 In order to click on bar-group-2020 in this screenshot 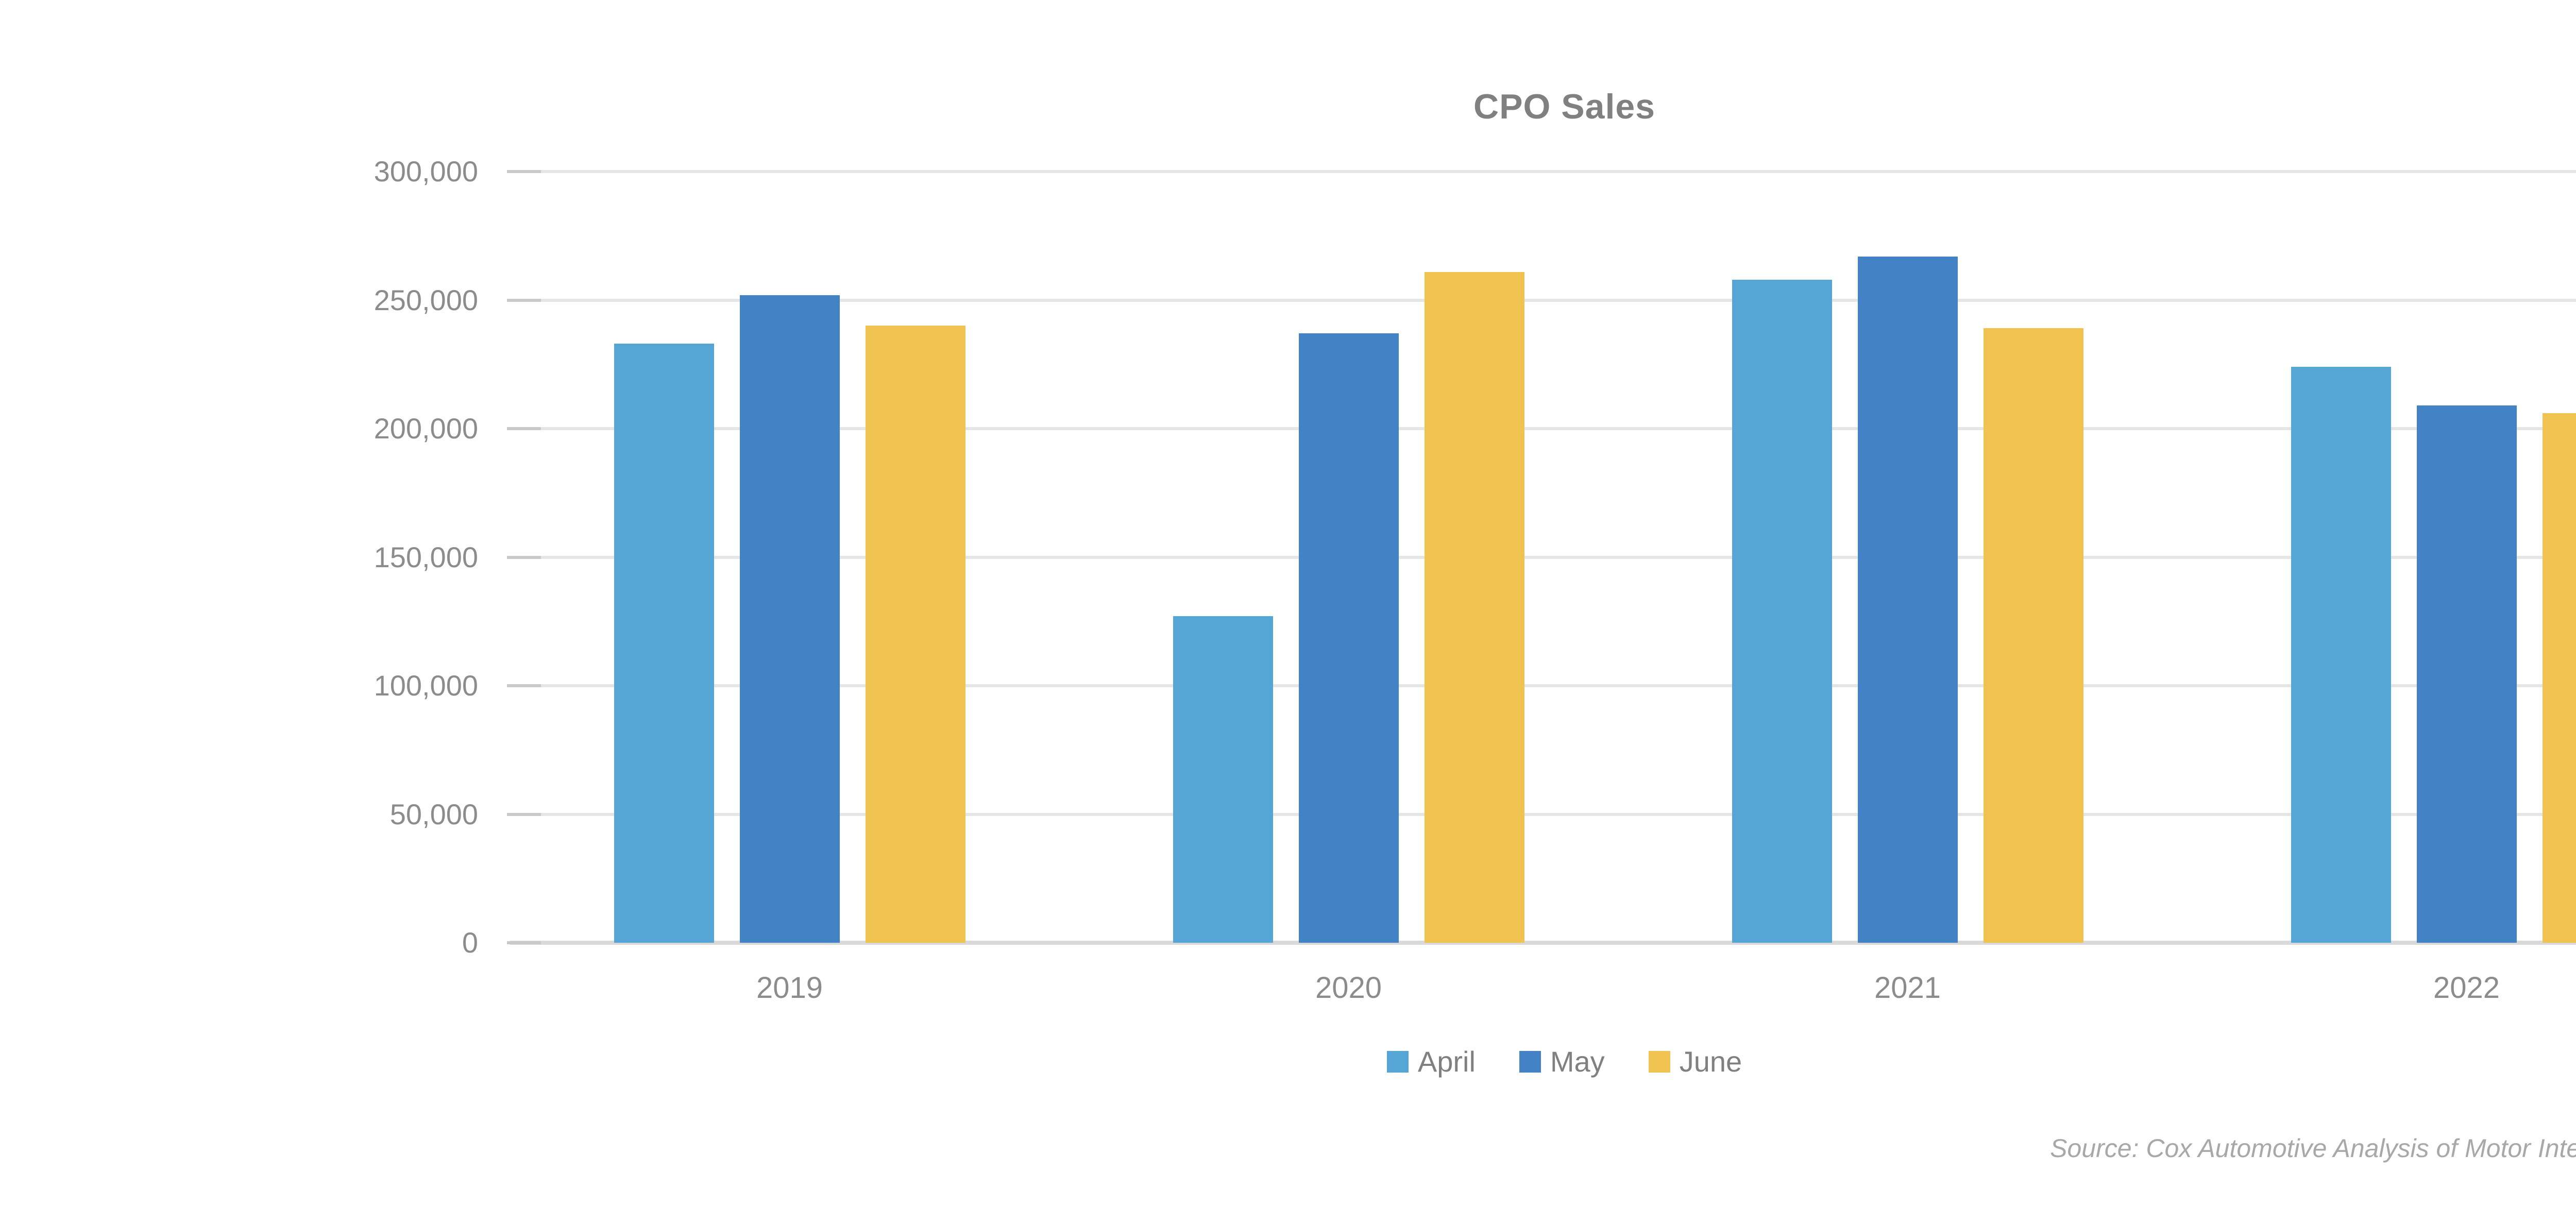, I will do `click(1348, 557)`.